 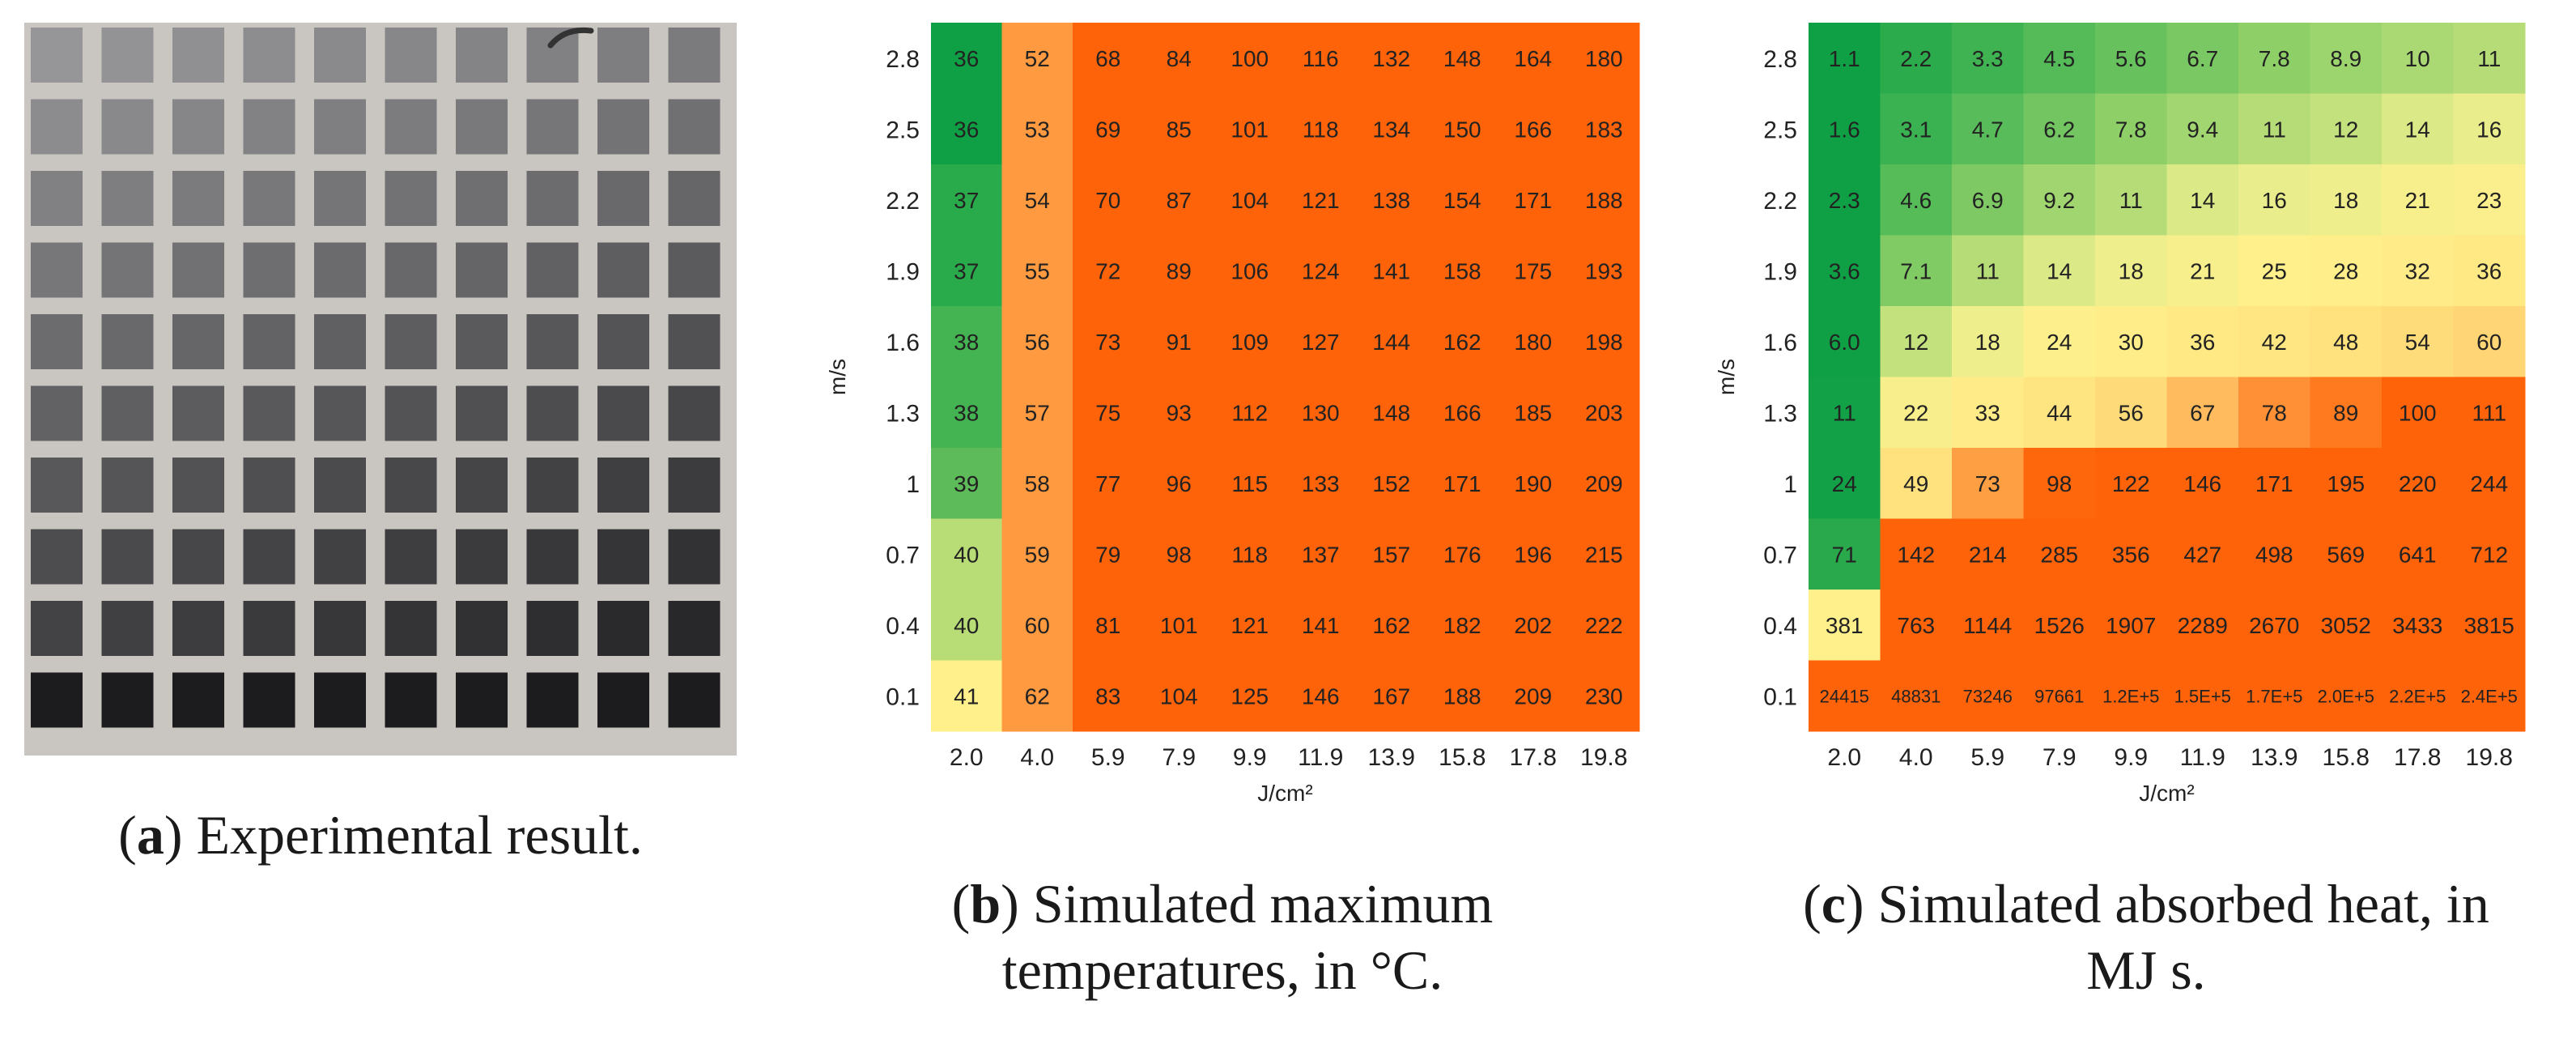 I want to click on x-tick-label: 11.9, so click(x=2203, y=758).